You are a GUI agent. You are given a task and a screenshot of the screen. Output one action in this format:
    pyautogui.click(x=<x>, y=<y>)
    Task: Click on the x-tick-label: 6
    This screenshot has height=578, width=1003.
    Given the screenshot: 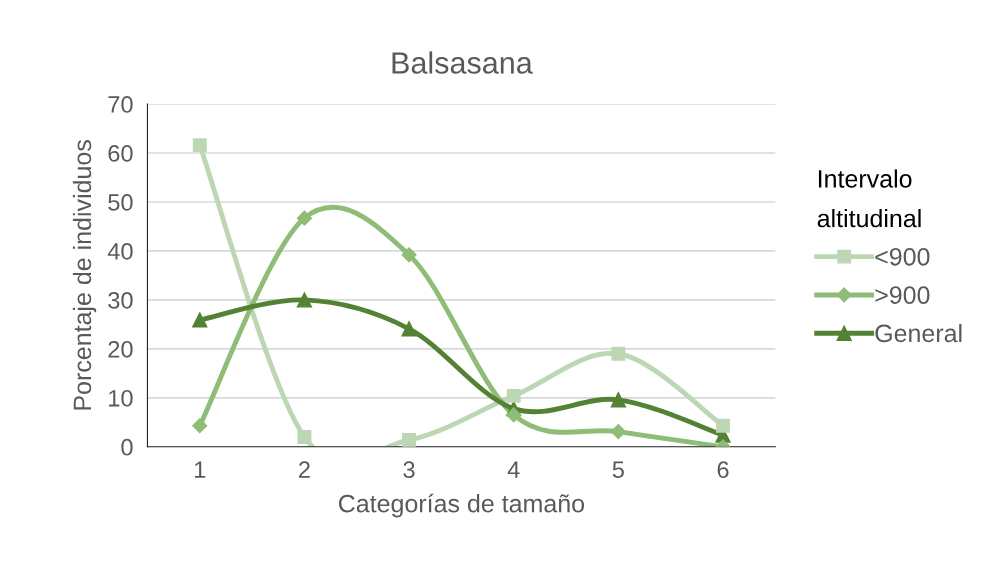 What is the action you would take?
    pyautogui.click(x=723, y=470)
    